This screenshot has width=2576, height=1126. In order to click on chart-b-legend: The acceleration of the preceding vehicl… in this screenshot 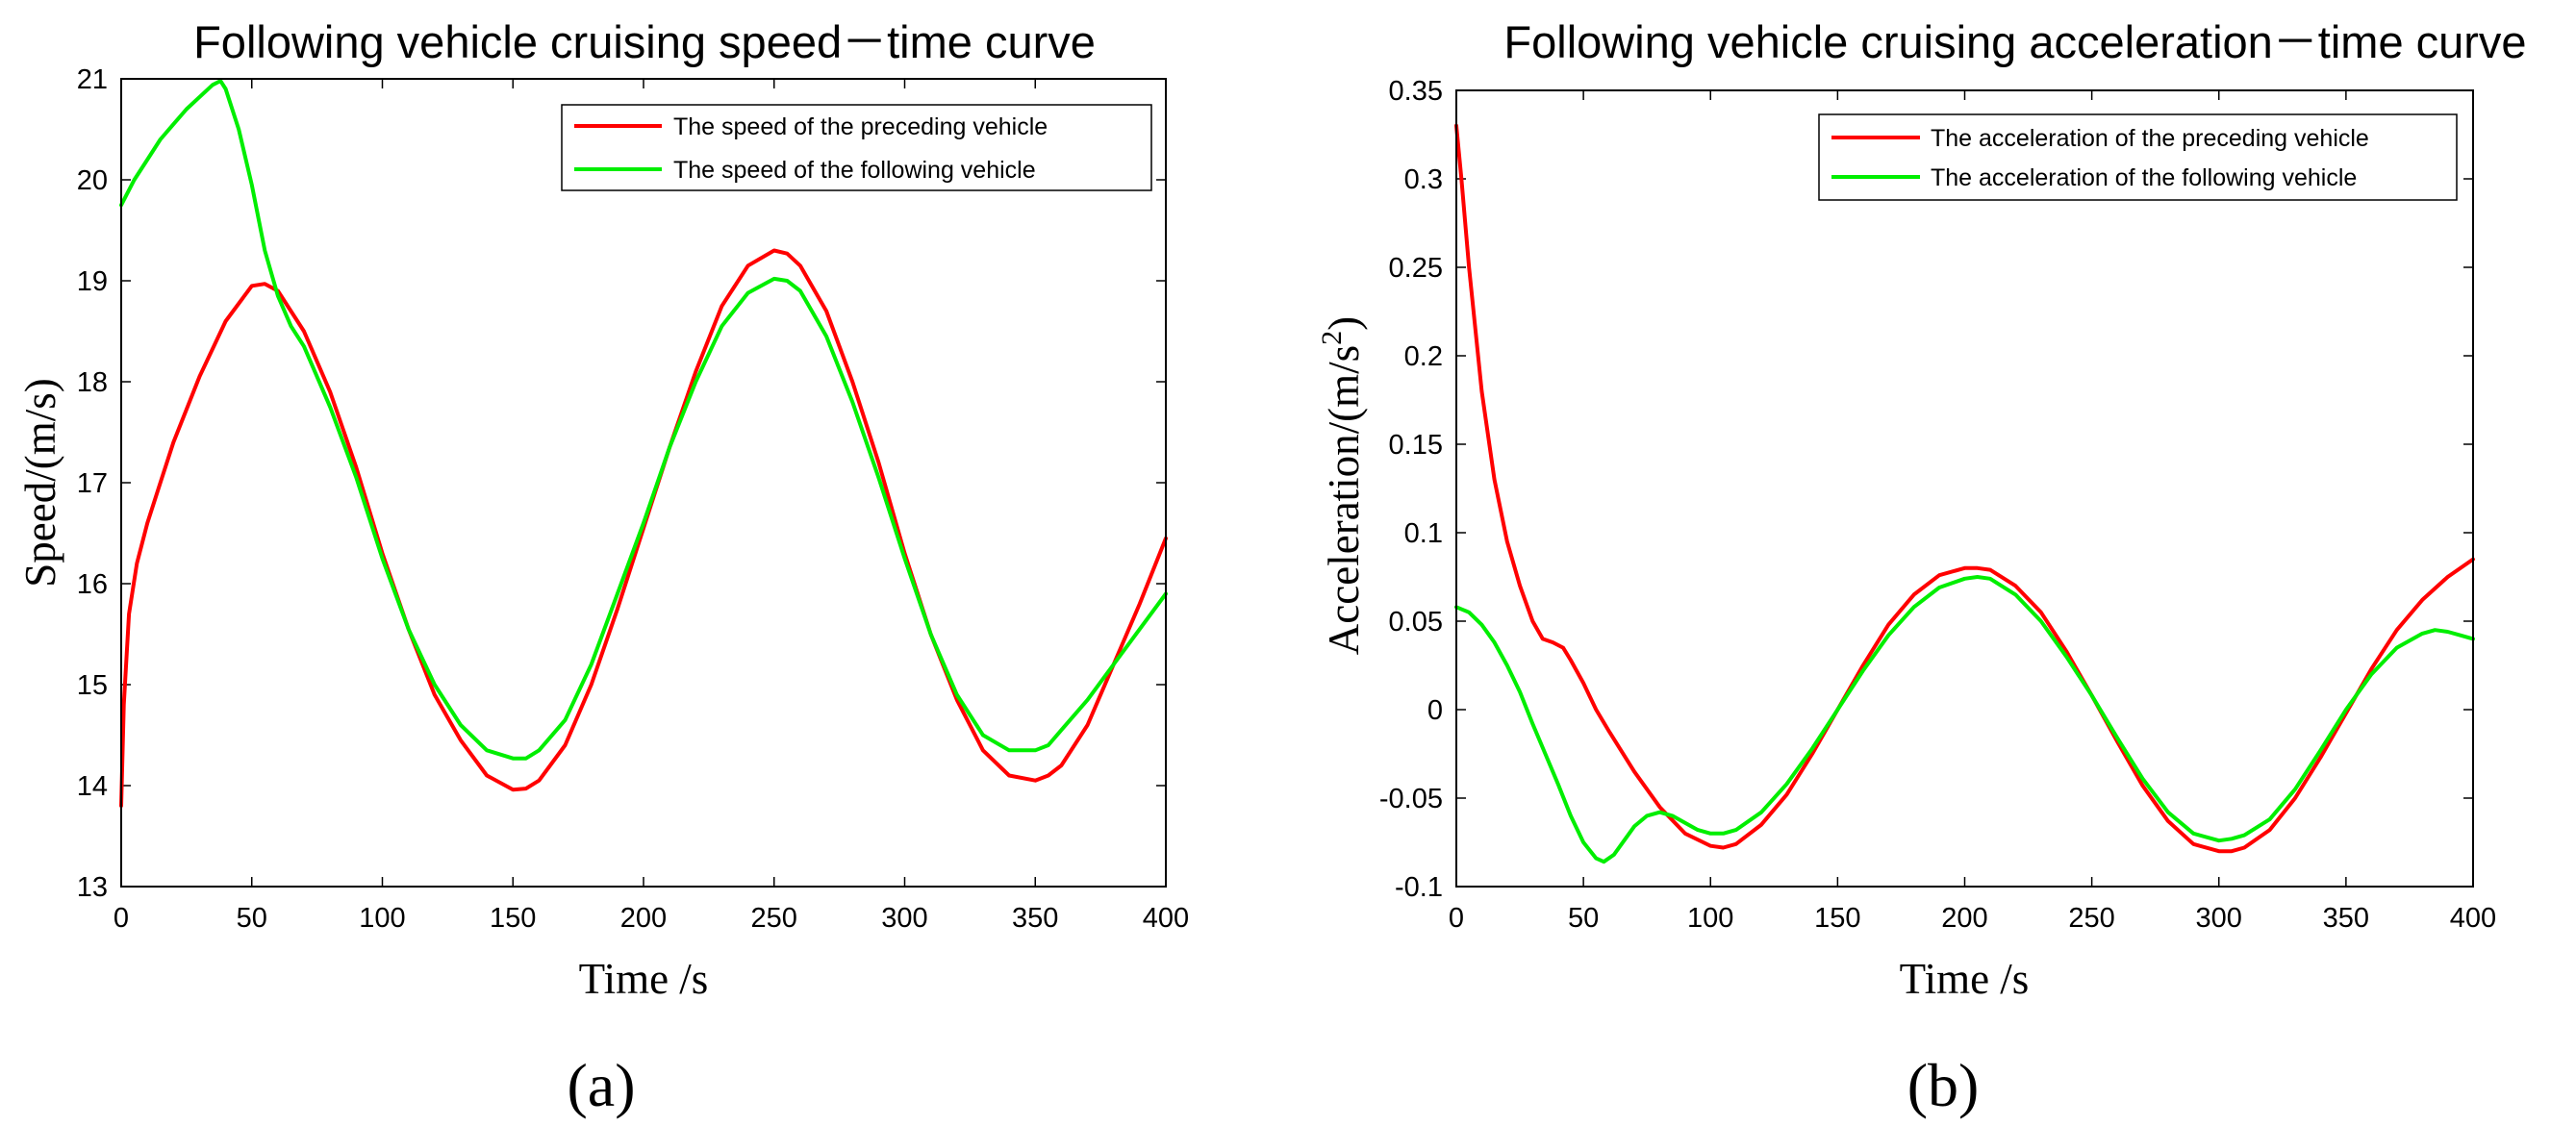, I will do `click(2138, 157)`.